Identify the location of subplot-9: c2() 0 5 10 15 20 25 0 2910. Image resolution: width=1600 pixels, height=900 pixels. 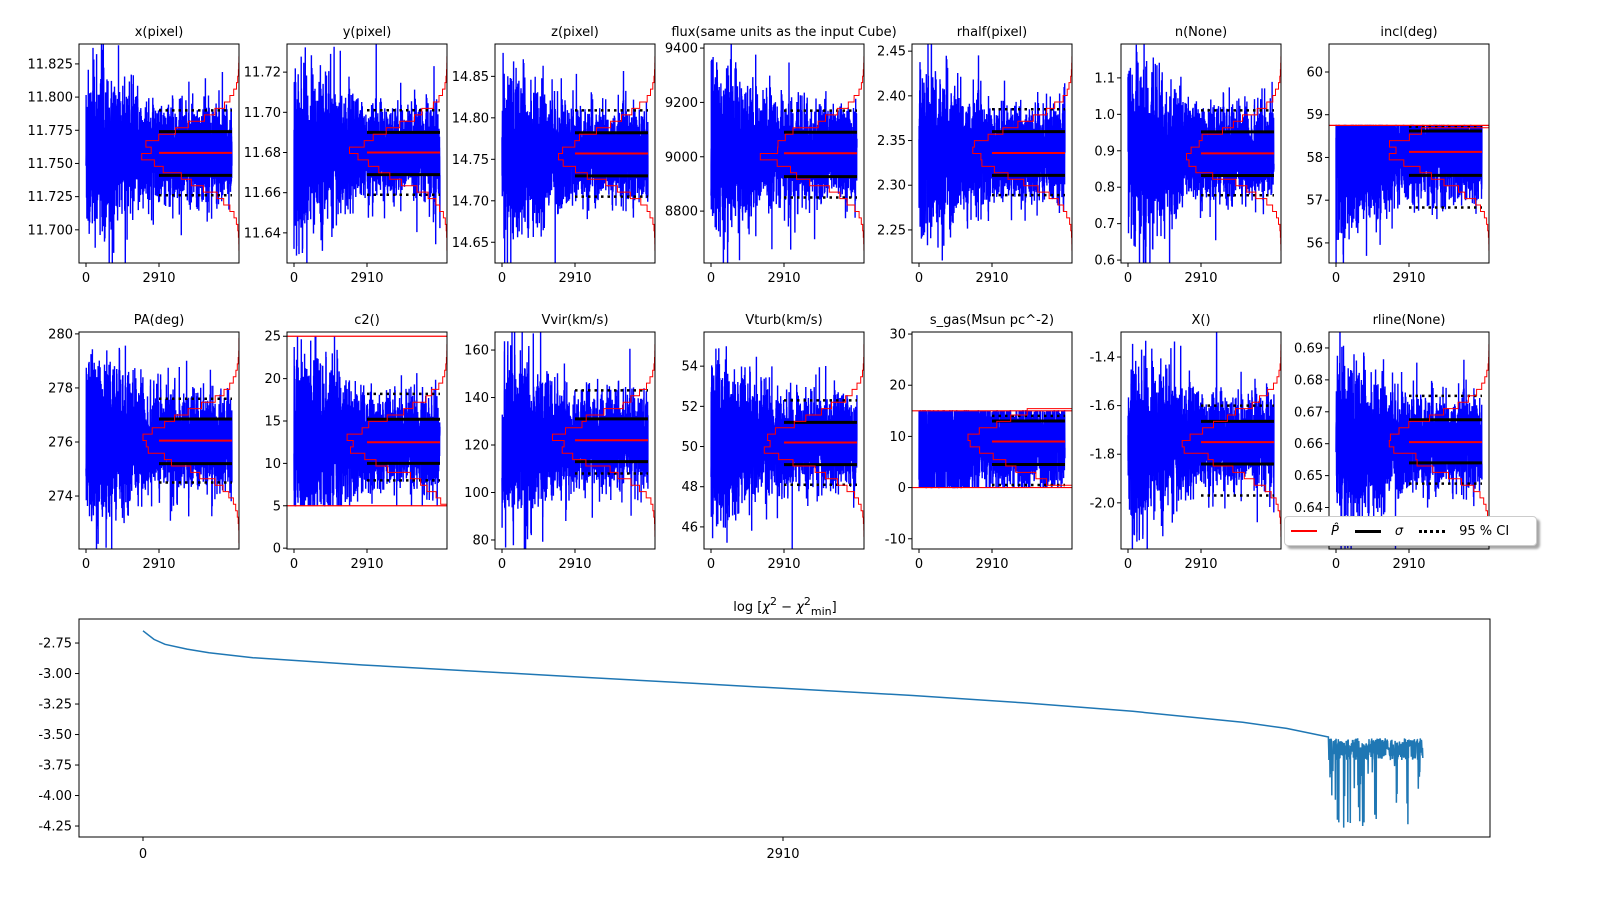
(356, 442).